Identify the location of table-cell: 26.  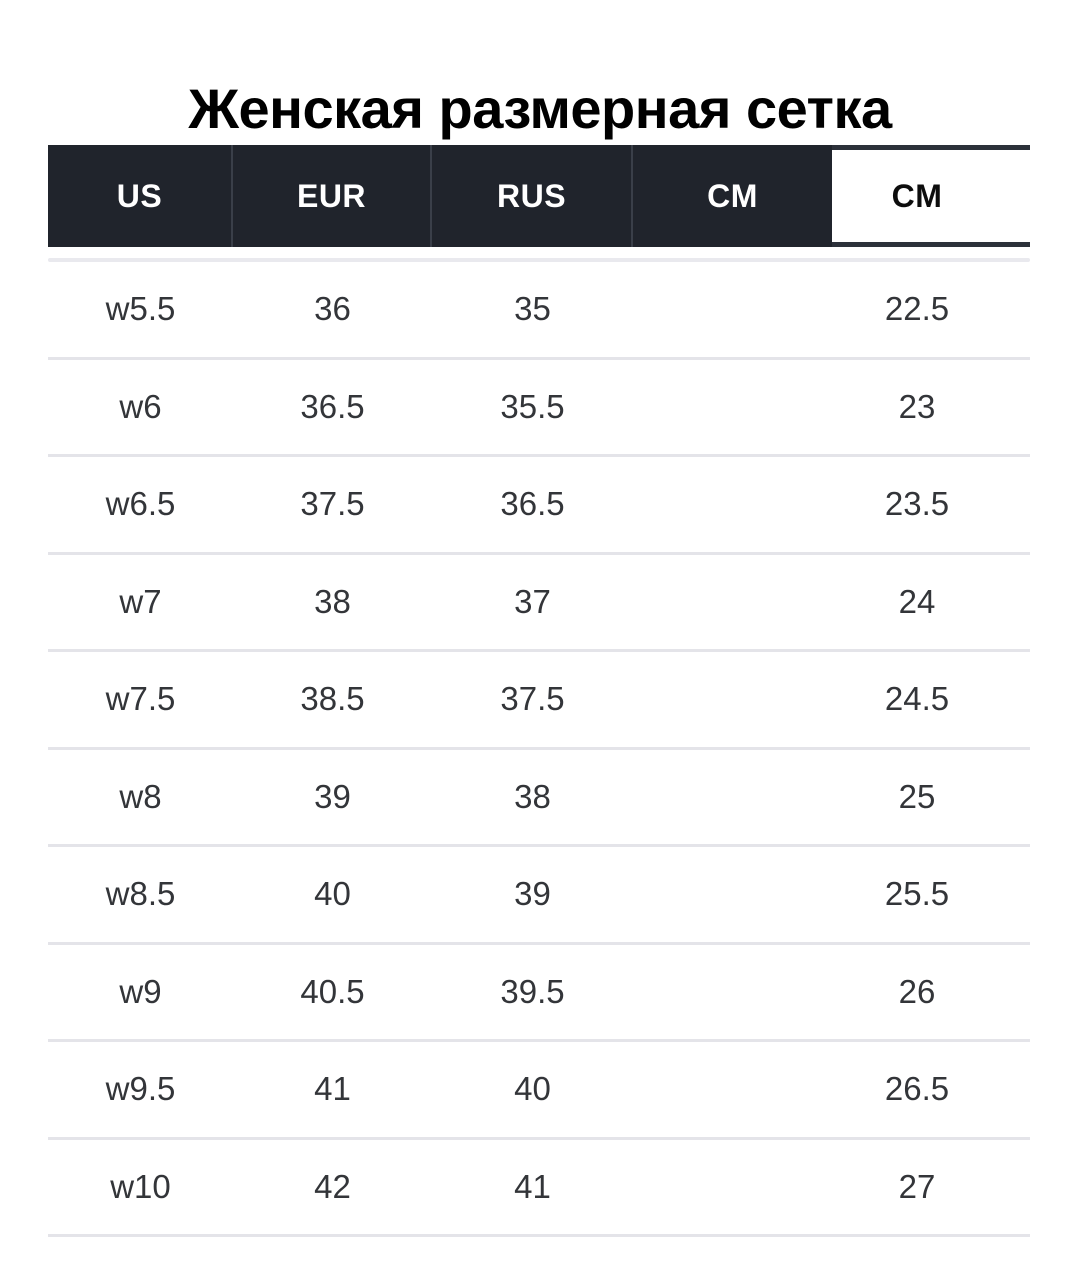
(917, 991).